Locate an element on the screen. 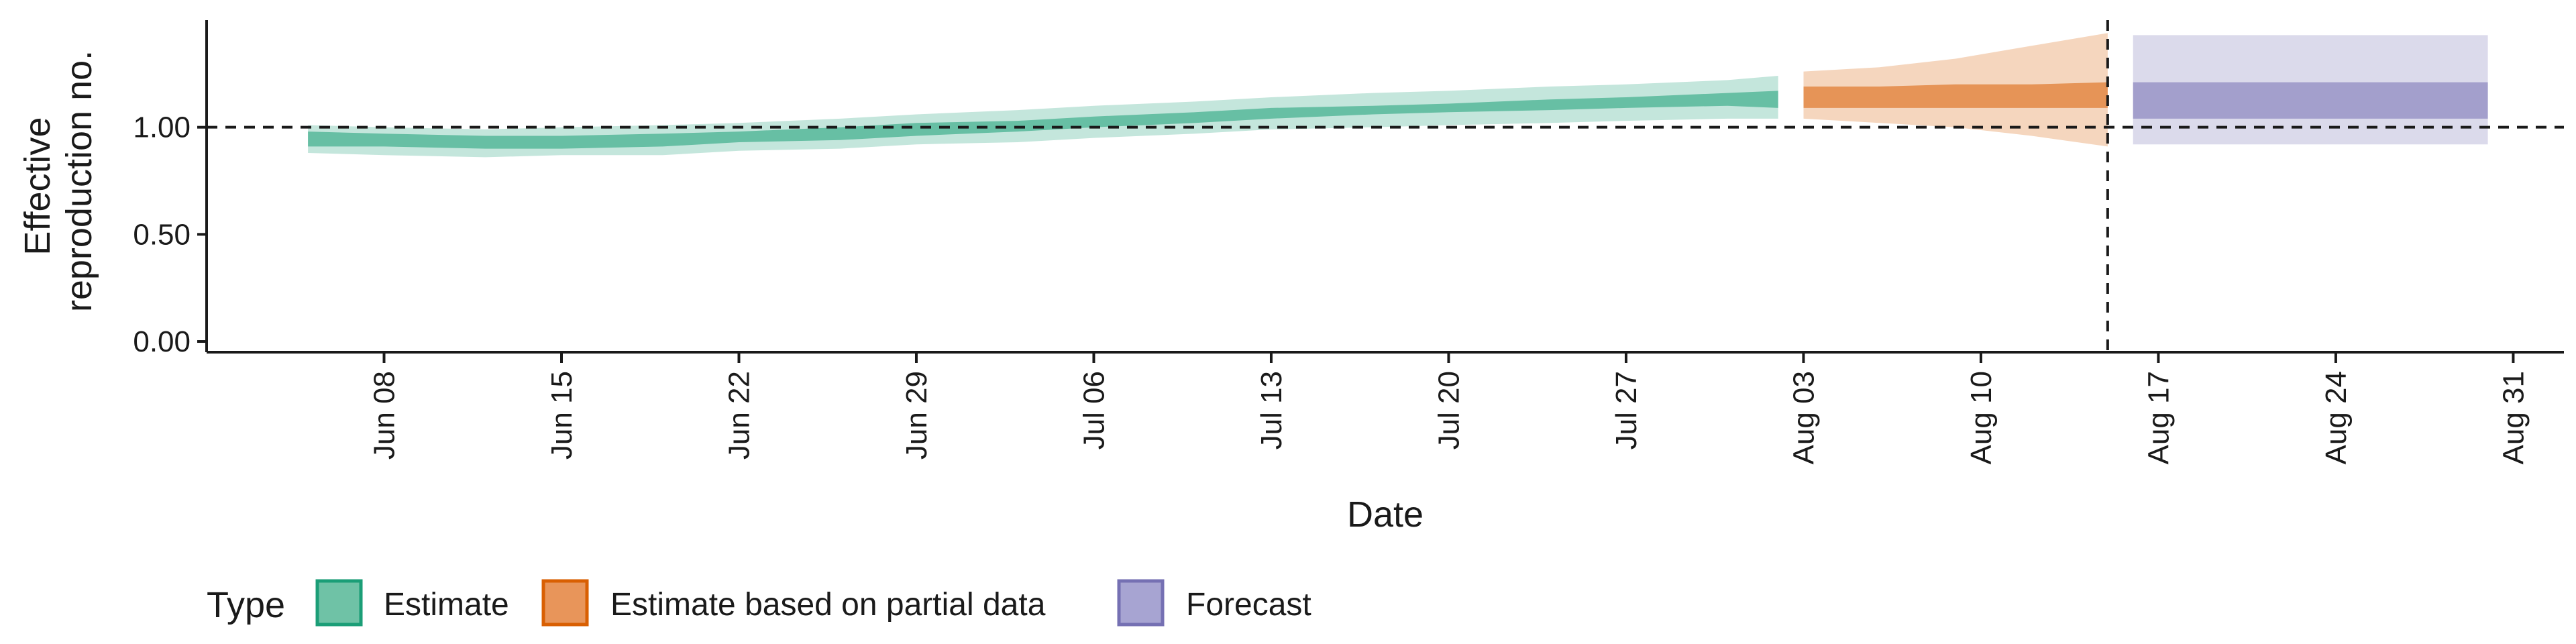  x-tick-label: Jul 27 is located at coordinates (1626, 410).